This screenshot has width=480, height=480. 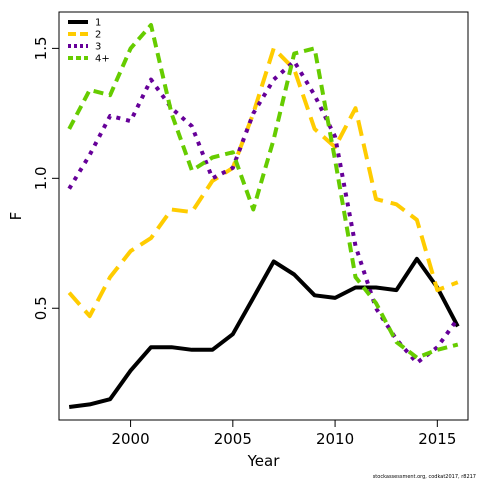 What do you see at coordinates (102, 59) in the screenshot?
I see `legend-label: 4+` at bounding box center [102, 59].